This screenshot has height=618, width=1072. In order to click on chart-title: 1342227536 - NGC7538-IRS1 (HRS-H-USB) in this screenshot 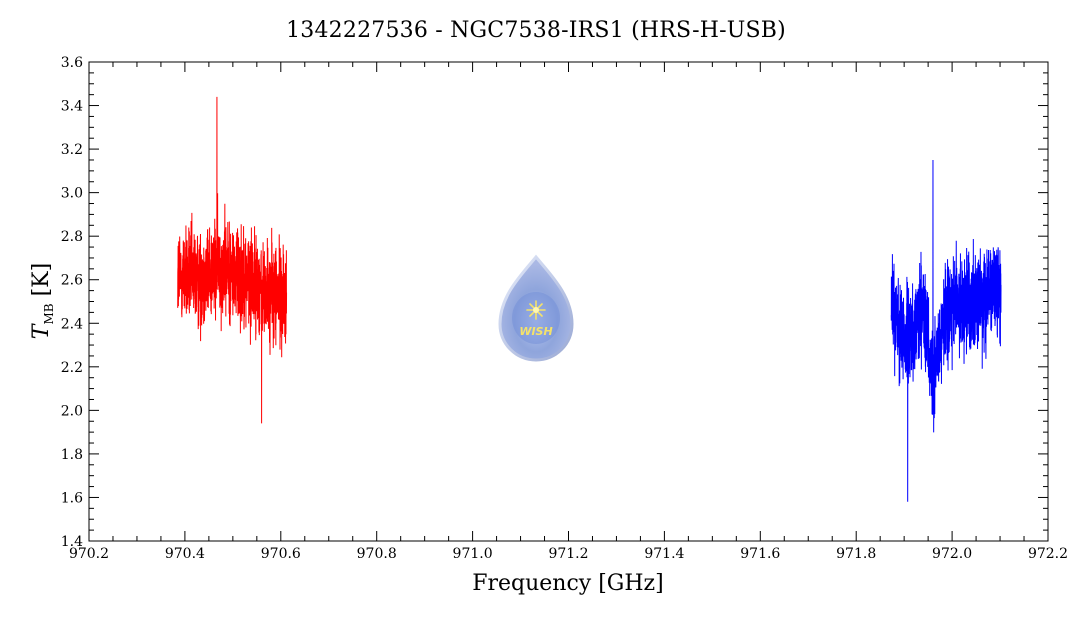, I will do `click(536, 30)`.